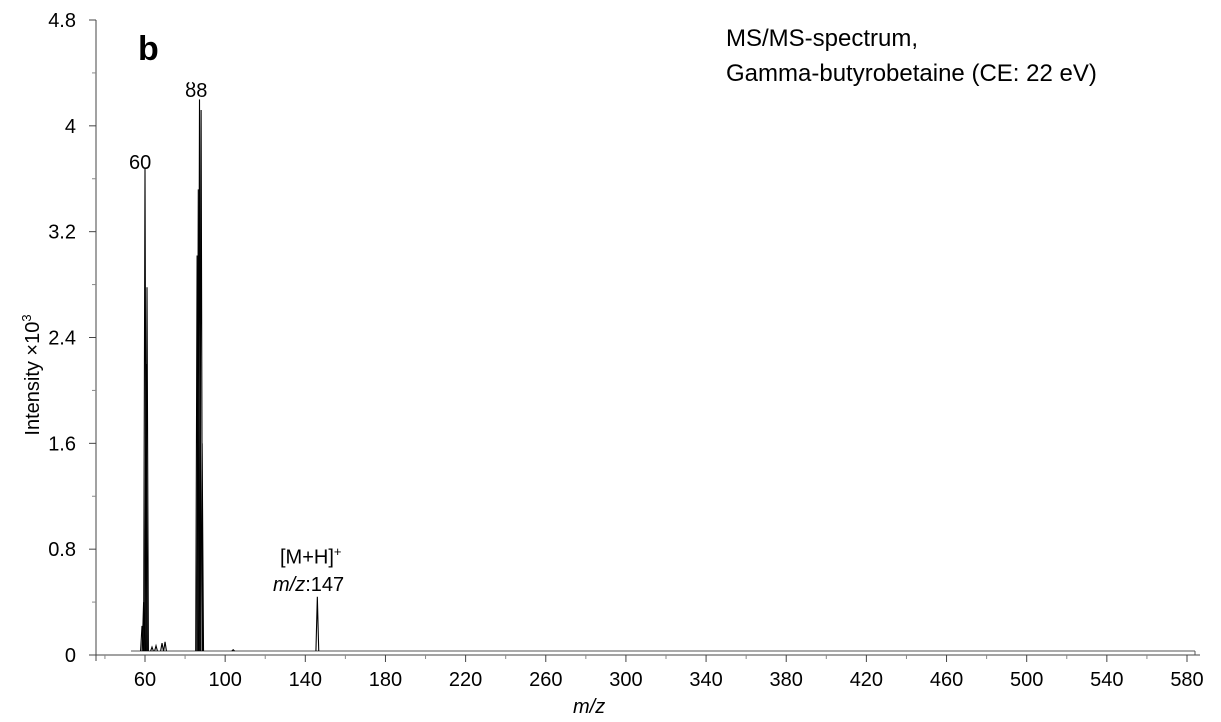 This screenshot has height=722, width=1221. I want to click on y-tick-label: 0, so click(70, 656).